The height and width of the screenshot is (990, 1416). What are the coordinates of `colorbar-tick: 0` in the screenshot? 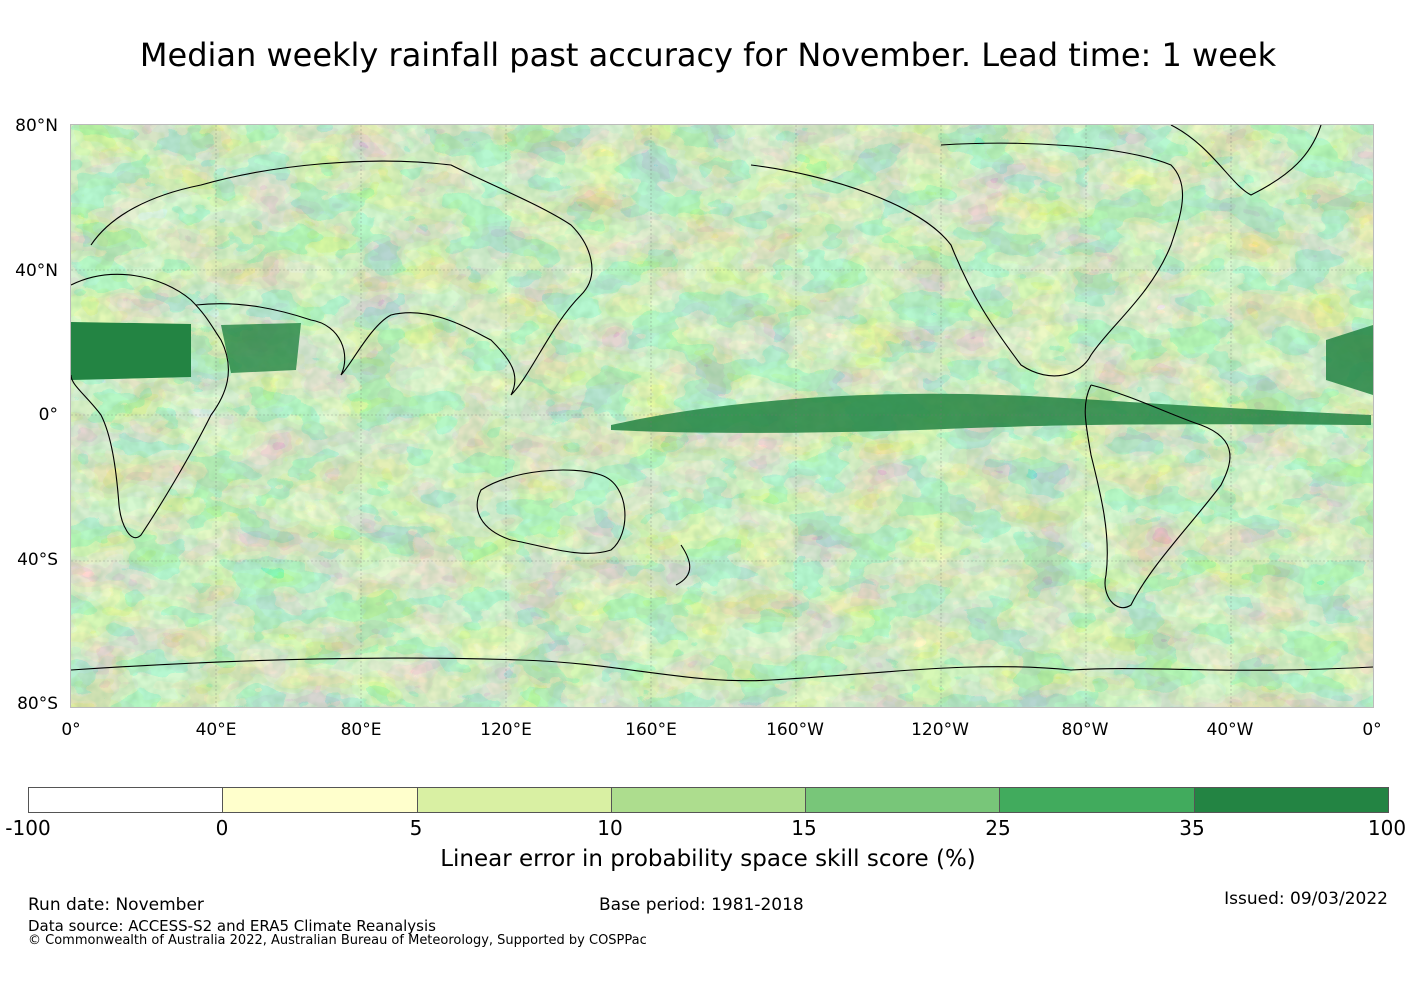 It's located at (222, 828).